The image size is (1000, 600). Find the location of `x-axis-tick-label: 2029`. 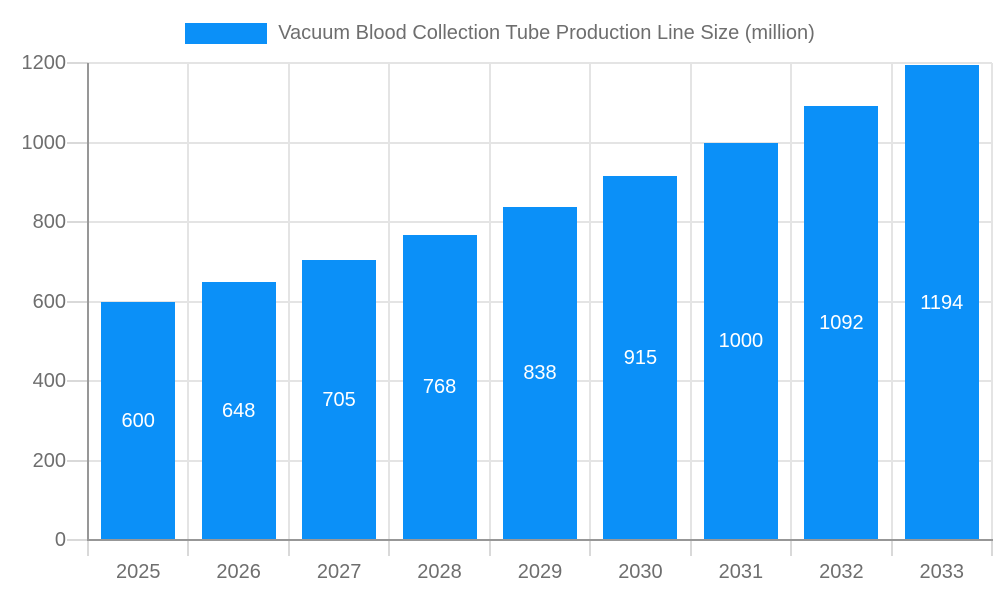

x-axis-tick-label: 2029 is located at coordinates (540, 572).